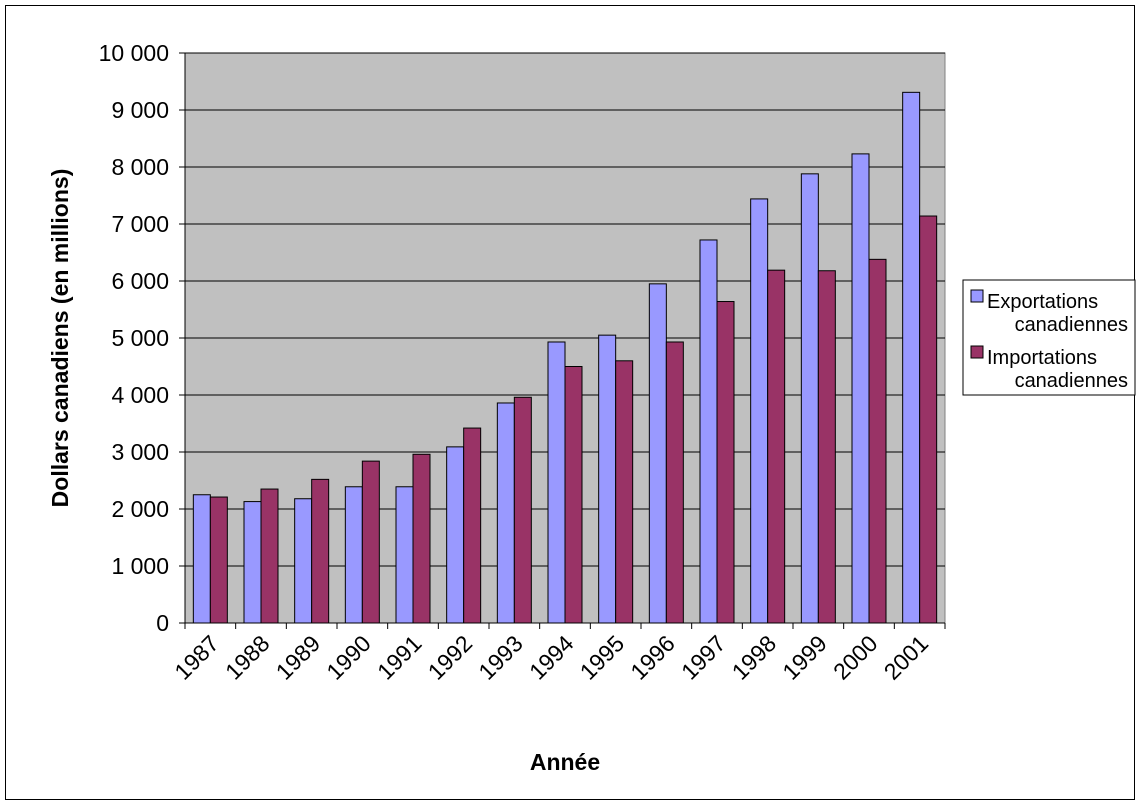 The width and height of the screenshot is (1145, 810). What do you see at coordinates (404, 555) in the screenshot?
I see `bar-exportations-1991` at bounding box center [404, 555].